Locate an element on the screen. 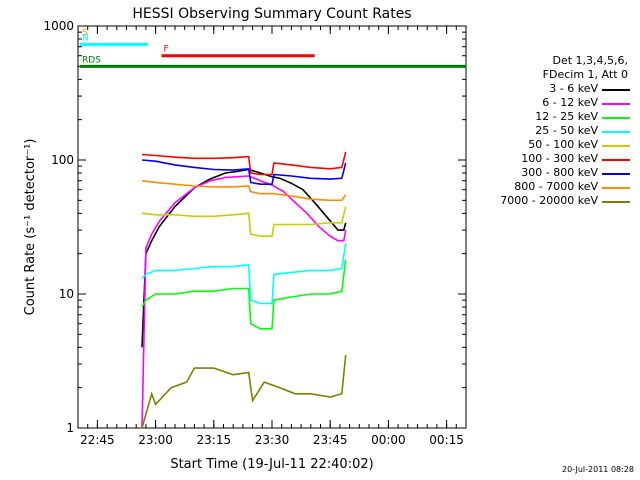 The height and width of the screenshot is (480, 640). legend-label: 7000 - 20000 keV is located at coordinates (549, 200).